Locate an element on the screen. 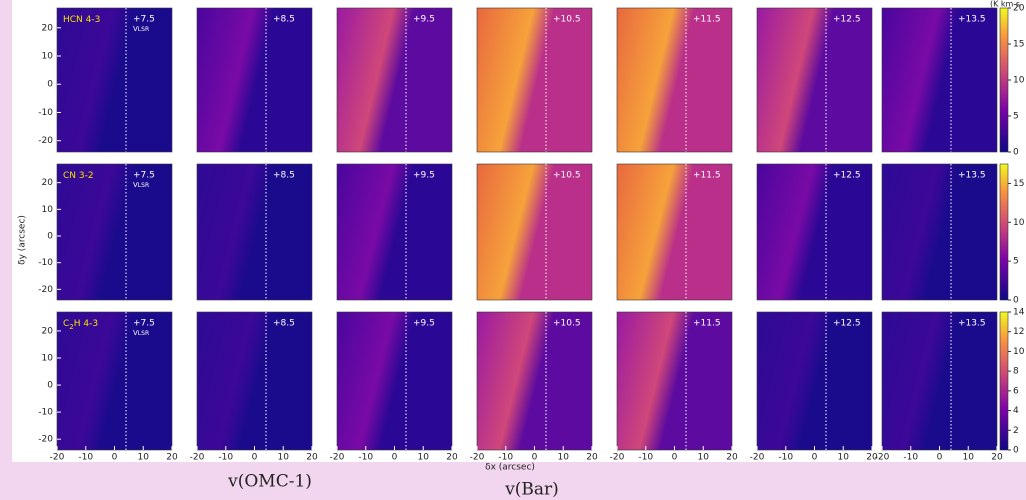  left-strip is located at coordinates (6, 231).